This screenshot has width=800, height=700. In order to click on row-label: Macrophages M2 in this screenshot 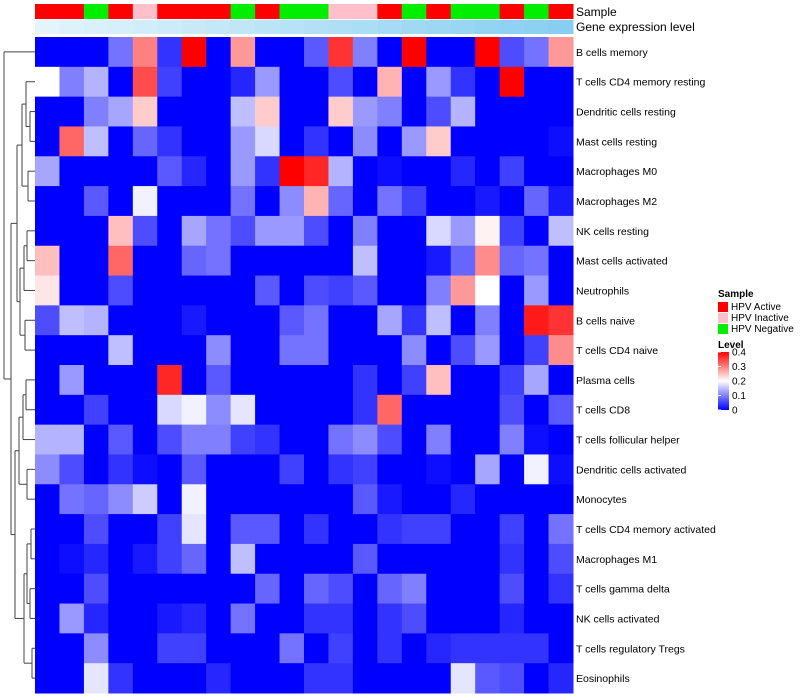, I will do `click(616, 202)`.